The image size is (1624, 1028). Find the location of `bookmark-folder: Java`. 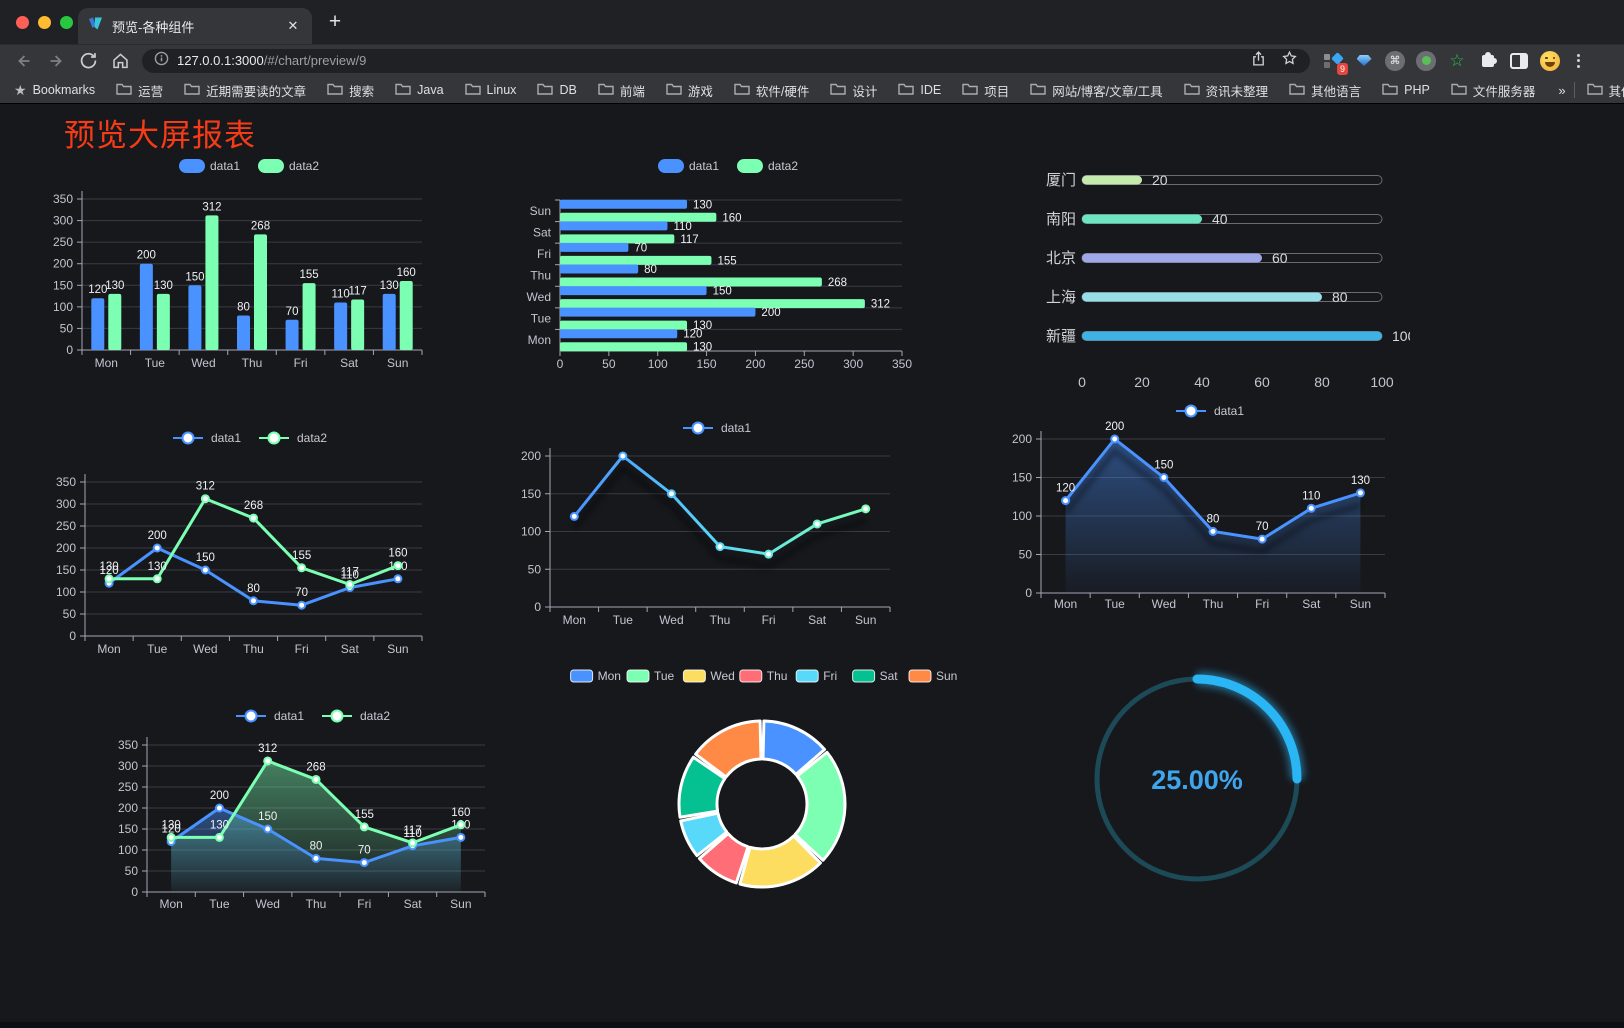

bookmark-folder: Java is located at coordinates (419, 90).